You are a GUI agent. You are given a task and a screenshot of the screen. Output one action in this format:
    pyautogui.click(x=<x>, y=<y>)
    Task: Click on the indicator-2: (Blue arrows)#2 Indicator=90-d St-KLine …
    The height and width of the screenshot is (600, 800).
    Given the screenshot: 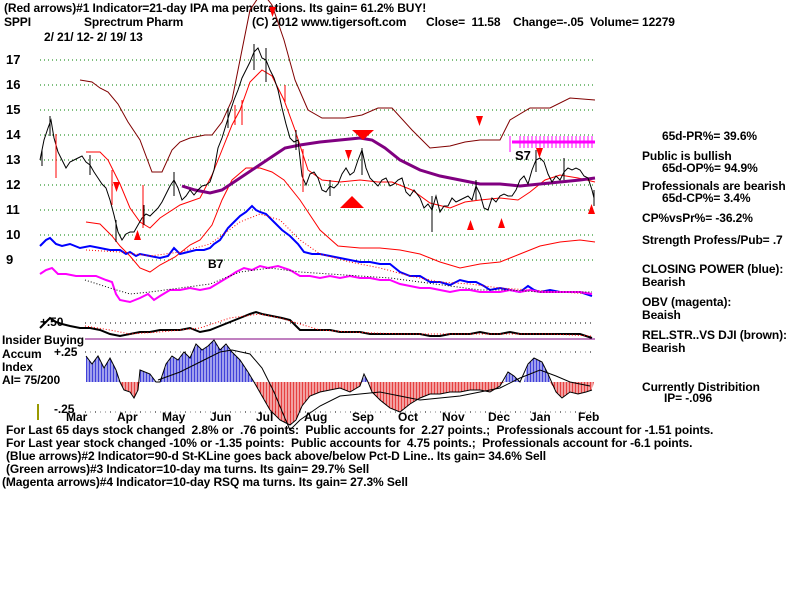 What is the action you would take?
    pyautogui.click(x=276, y=456)
    